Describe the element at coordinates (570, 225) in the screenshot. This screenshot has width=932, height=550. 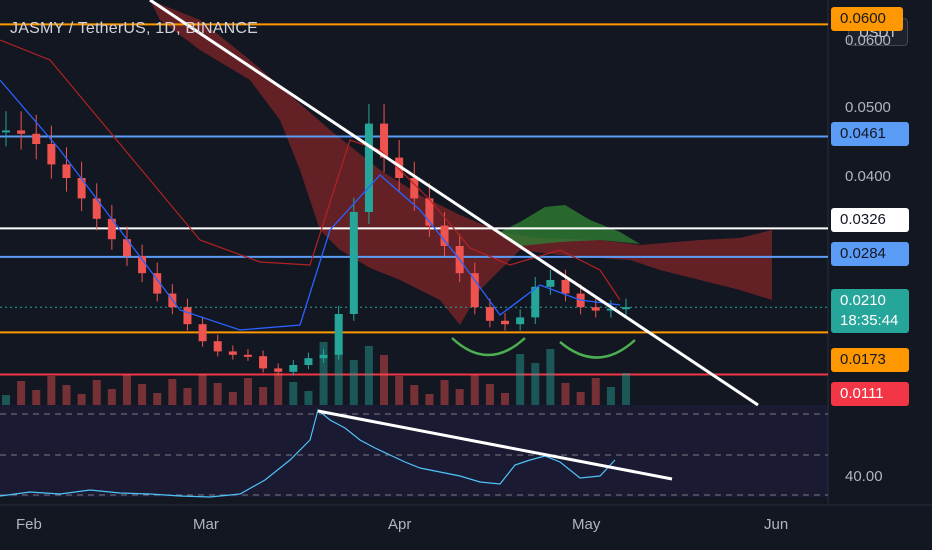
I see `ichimoku-cloud-bullish` at that location.